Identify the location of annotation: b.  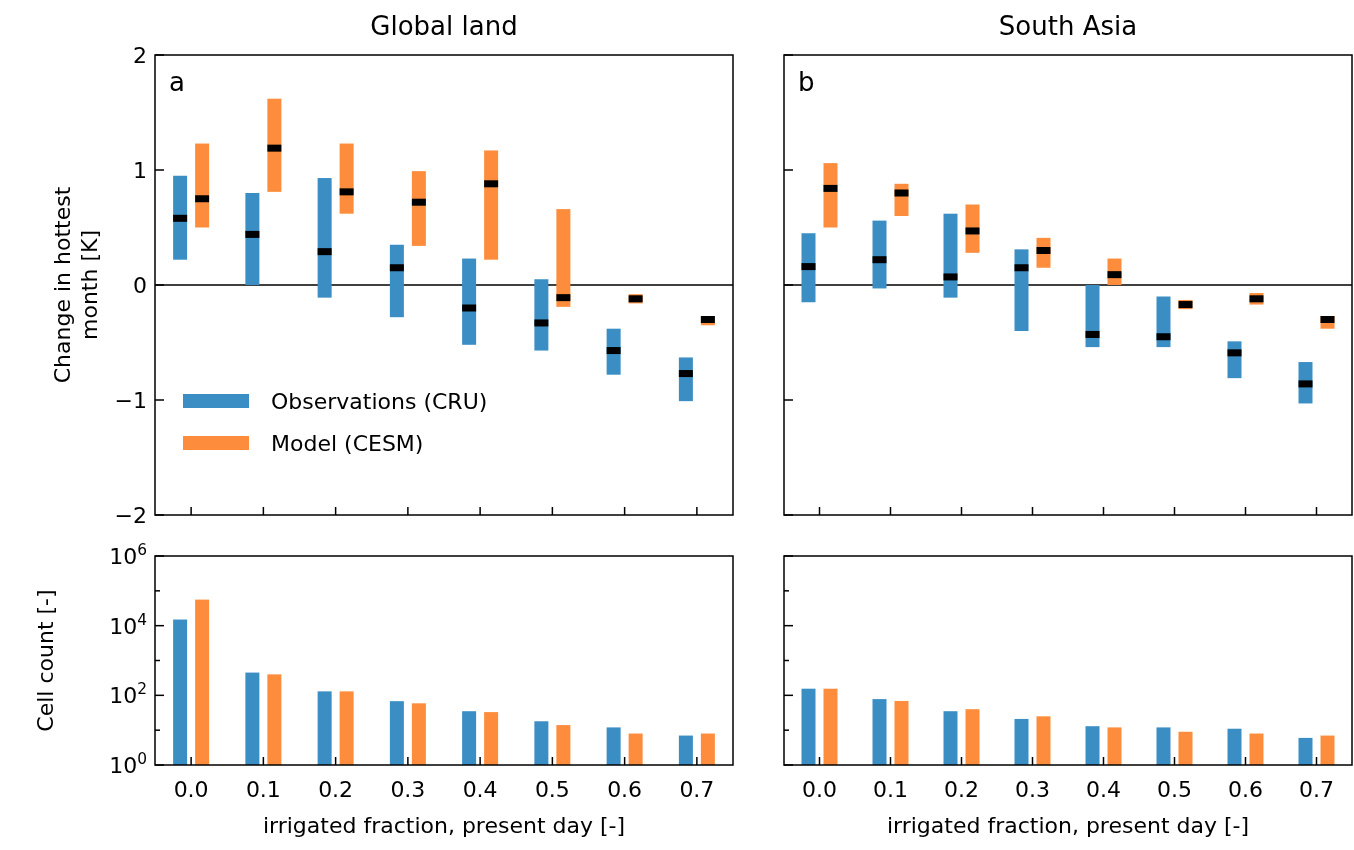
(806, 82).